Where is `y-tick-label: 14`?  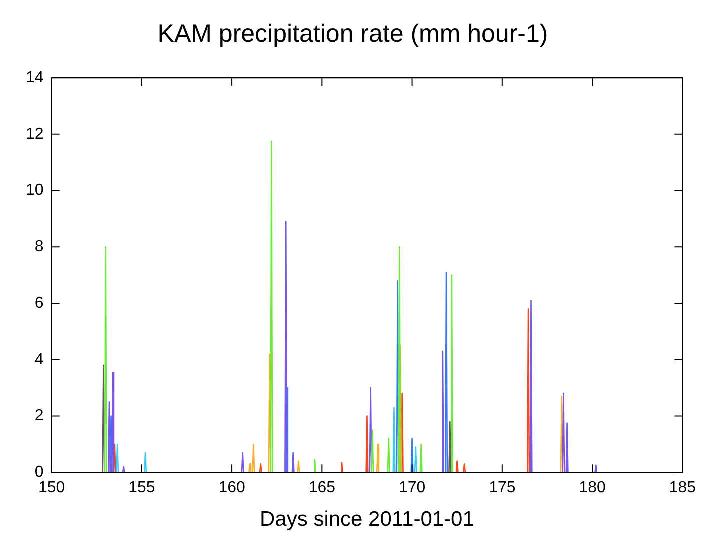 y-tick-label: 14 is located at coordinates (35, 77).